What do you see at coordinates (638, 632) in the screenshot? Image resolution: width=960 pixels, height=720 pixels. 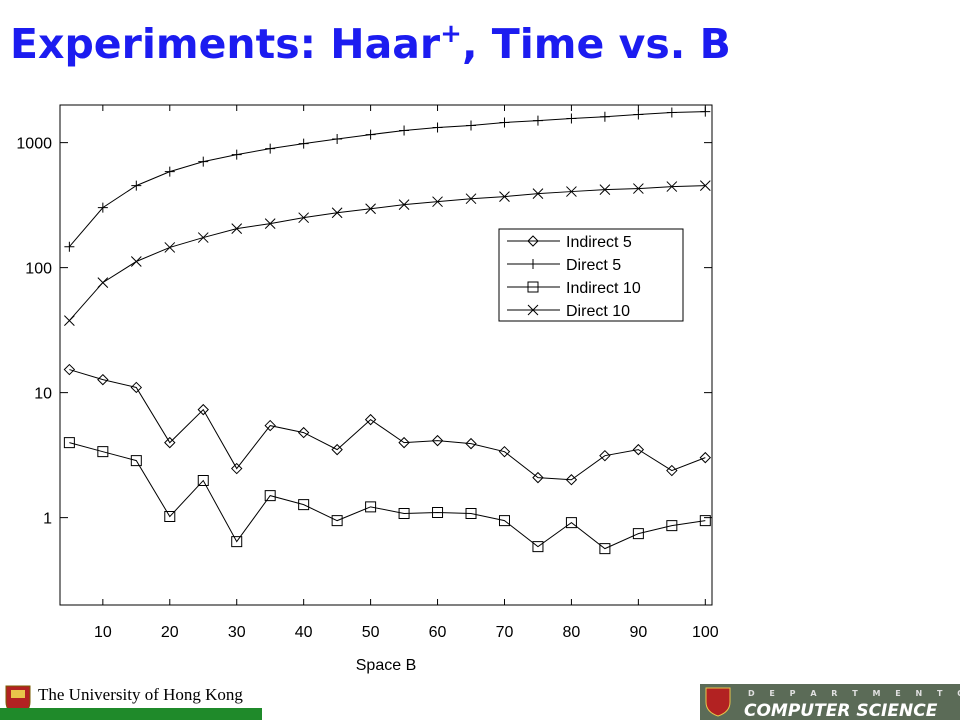 I see `x-tick-label: 90` at bounding box center [638, 632].